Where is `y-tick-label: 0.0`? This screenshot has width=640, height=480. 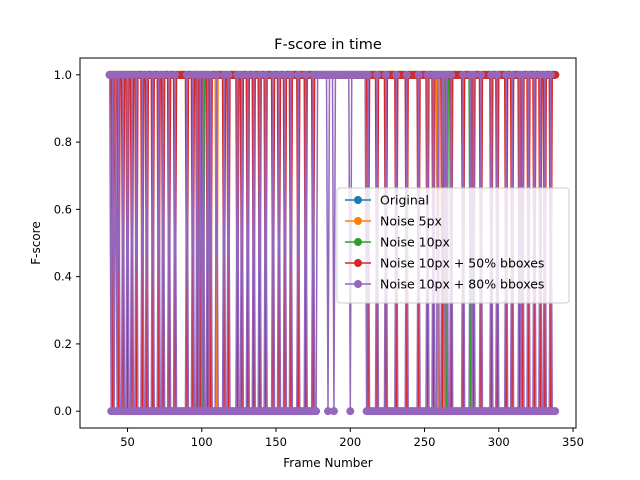
y-tick-label: 0.0 is located at coordinates (63, 411).